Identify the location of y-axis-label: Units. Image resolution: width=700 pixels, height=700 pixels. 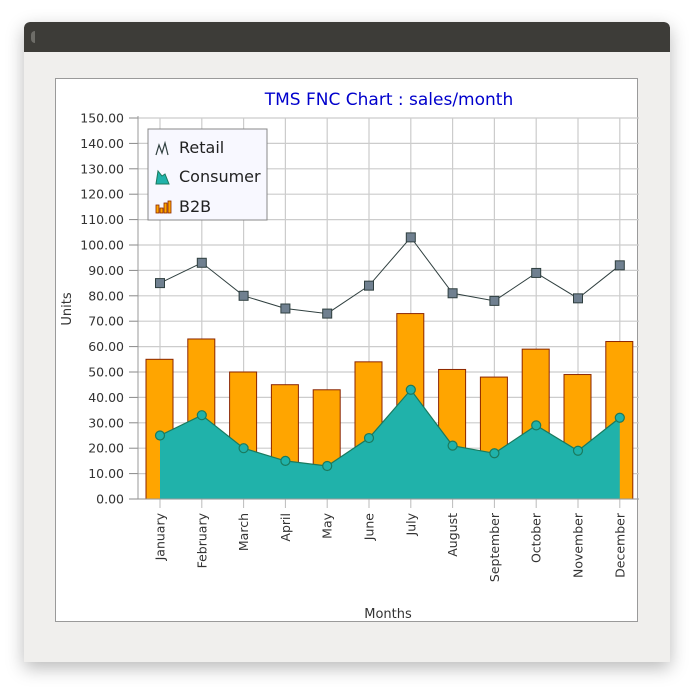
(67, 308).